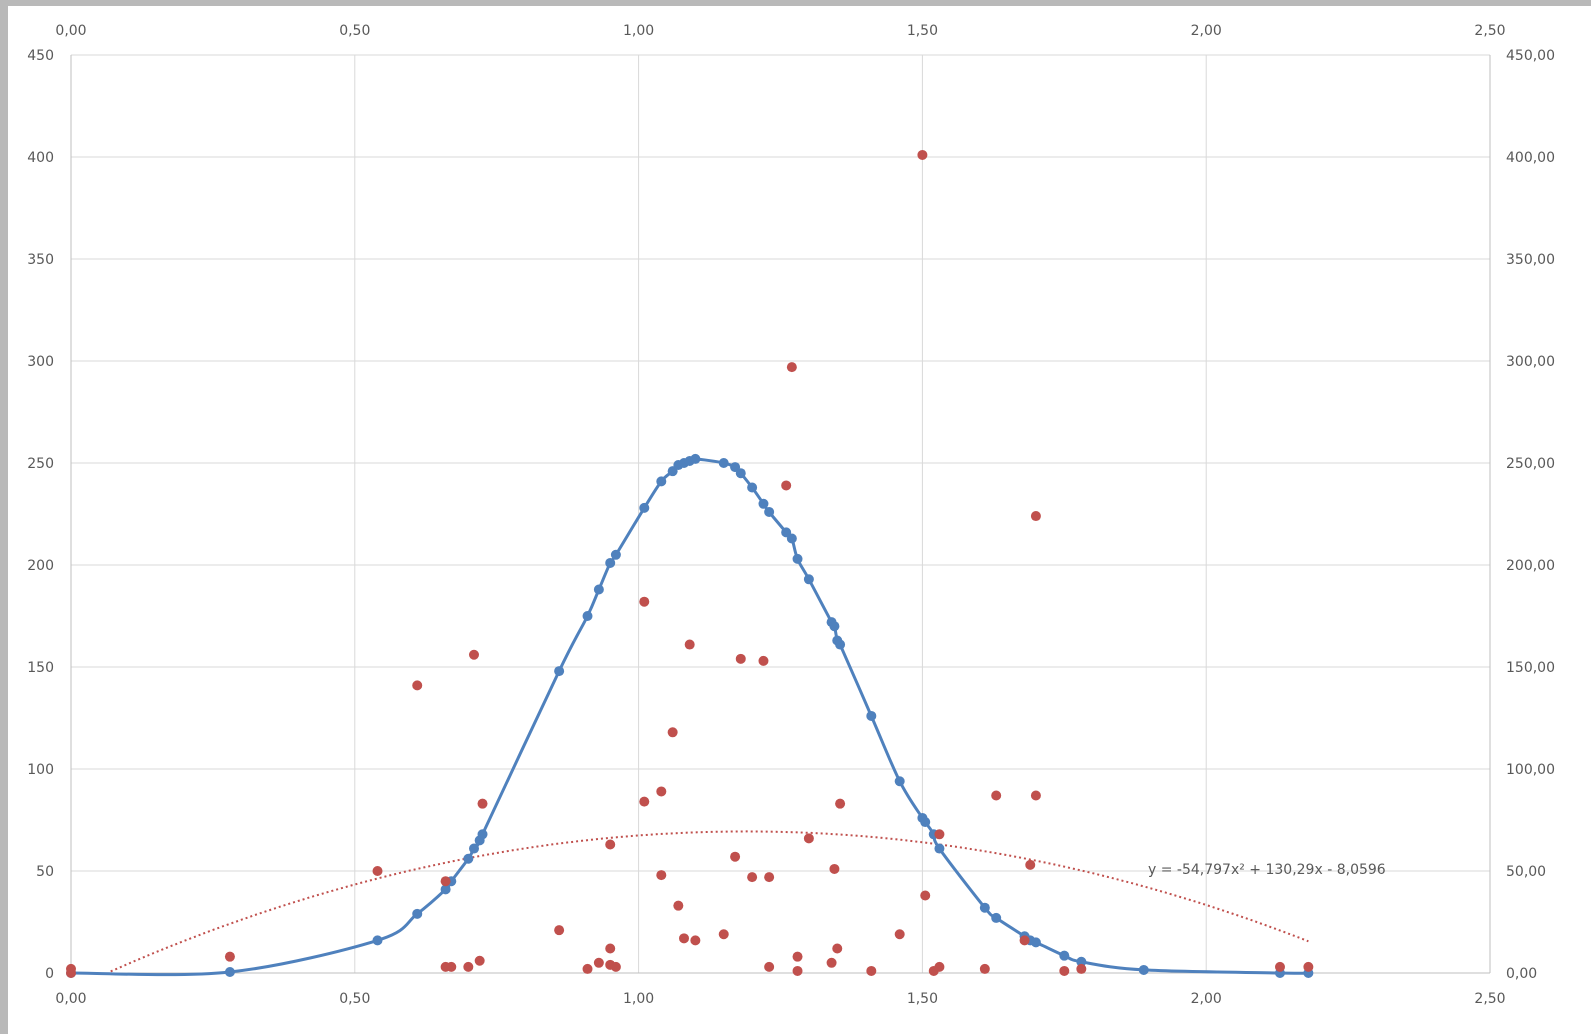  I want to click on y-tick-label-left: 150, so click(40, 668).